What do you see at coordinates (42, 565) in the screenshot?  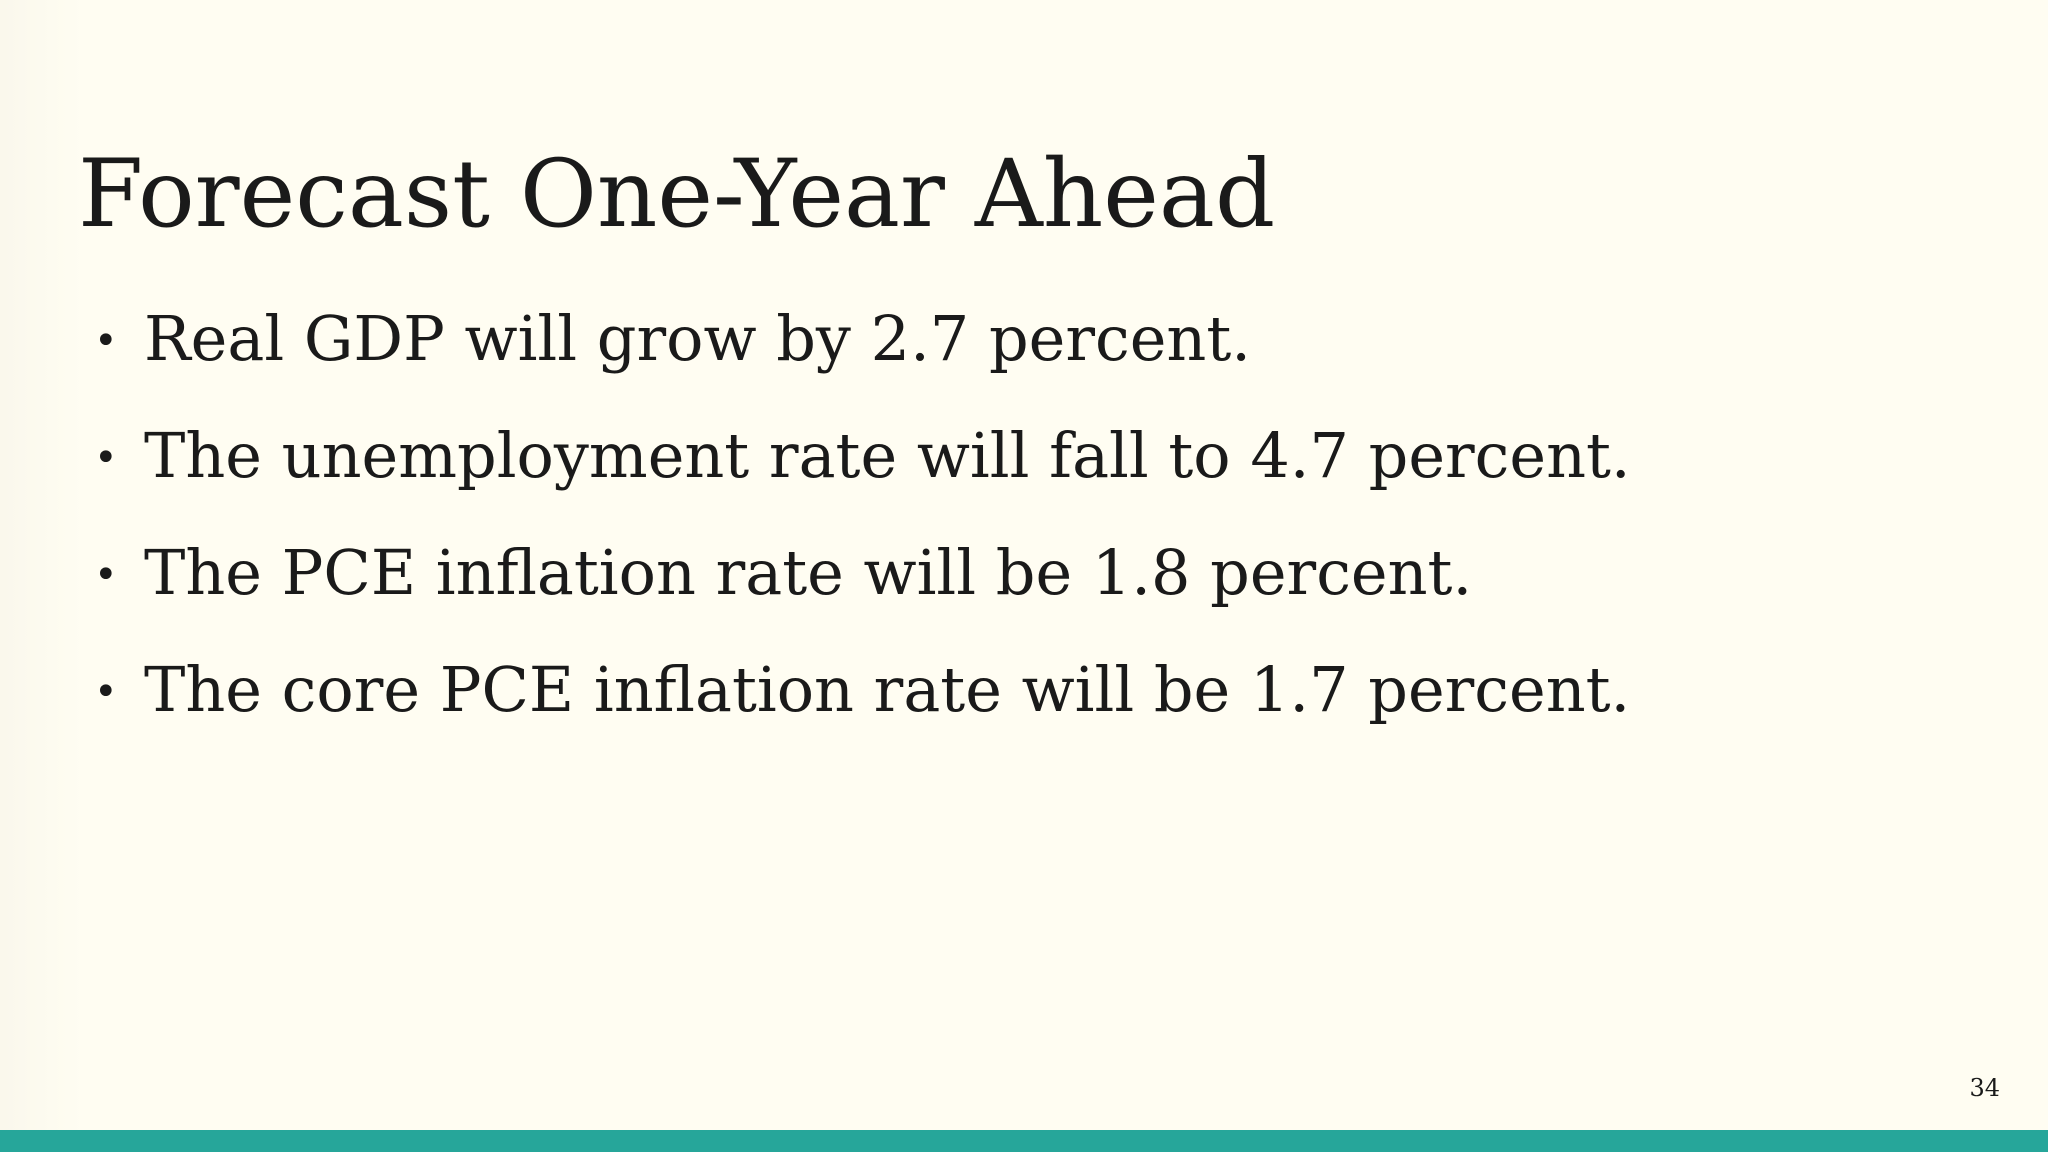 I see `left-edge-shade` at bounding box center [42, 565].